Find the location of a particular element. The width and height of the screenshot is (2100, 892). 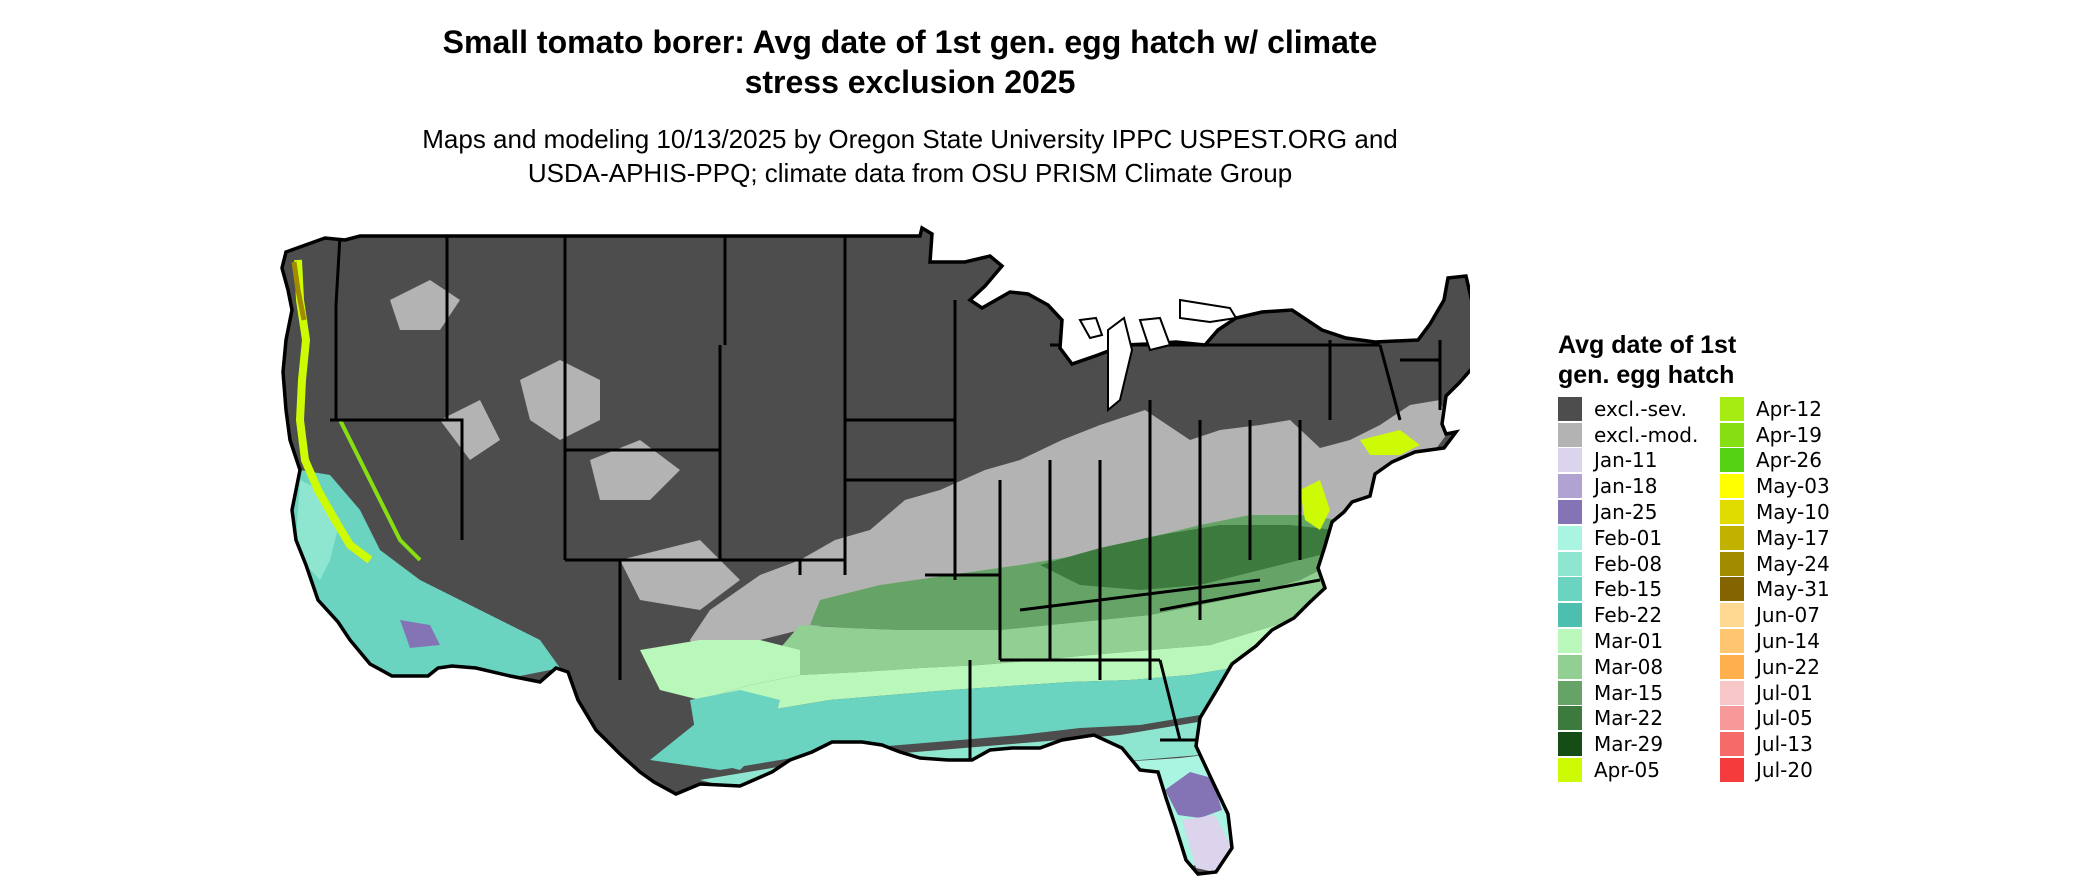

legend-item: Mar-08 is located at coordinates (1628, 667).